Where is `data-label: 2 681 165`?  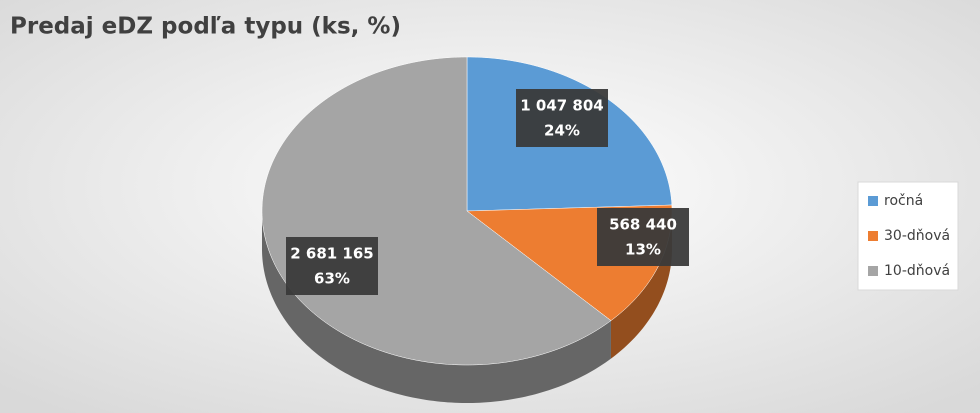 data-label: 2 681 165 is located at coordinates (332, 254).